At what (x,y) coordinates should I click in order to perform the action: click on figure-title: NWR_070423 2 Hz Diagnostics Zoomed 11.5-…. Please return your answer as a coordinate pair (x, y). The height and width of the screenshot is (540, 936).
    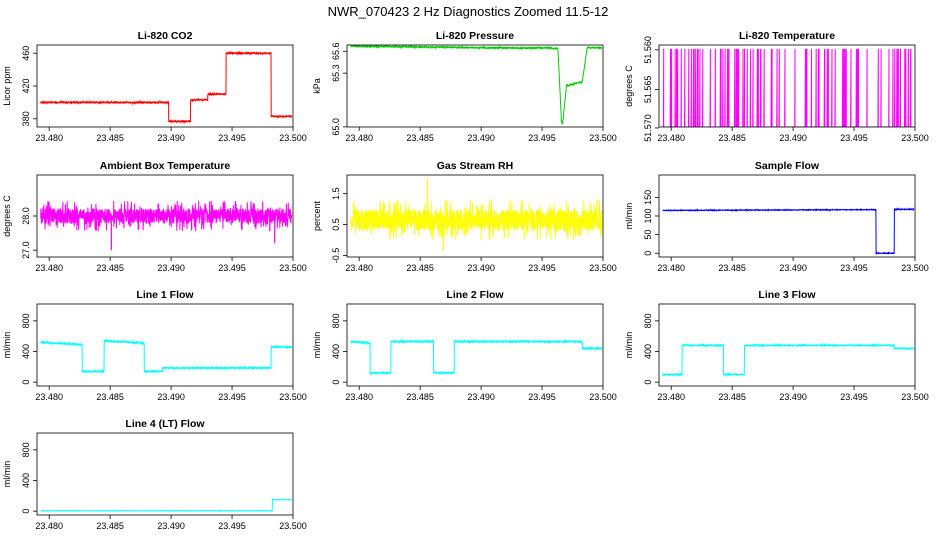
    Looking at the image, I should click on (468, 11).